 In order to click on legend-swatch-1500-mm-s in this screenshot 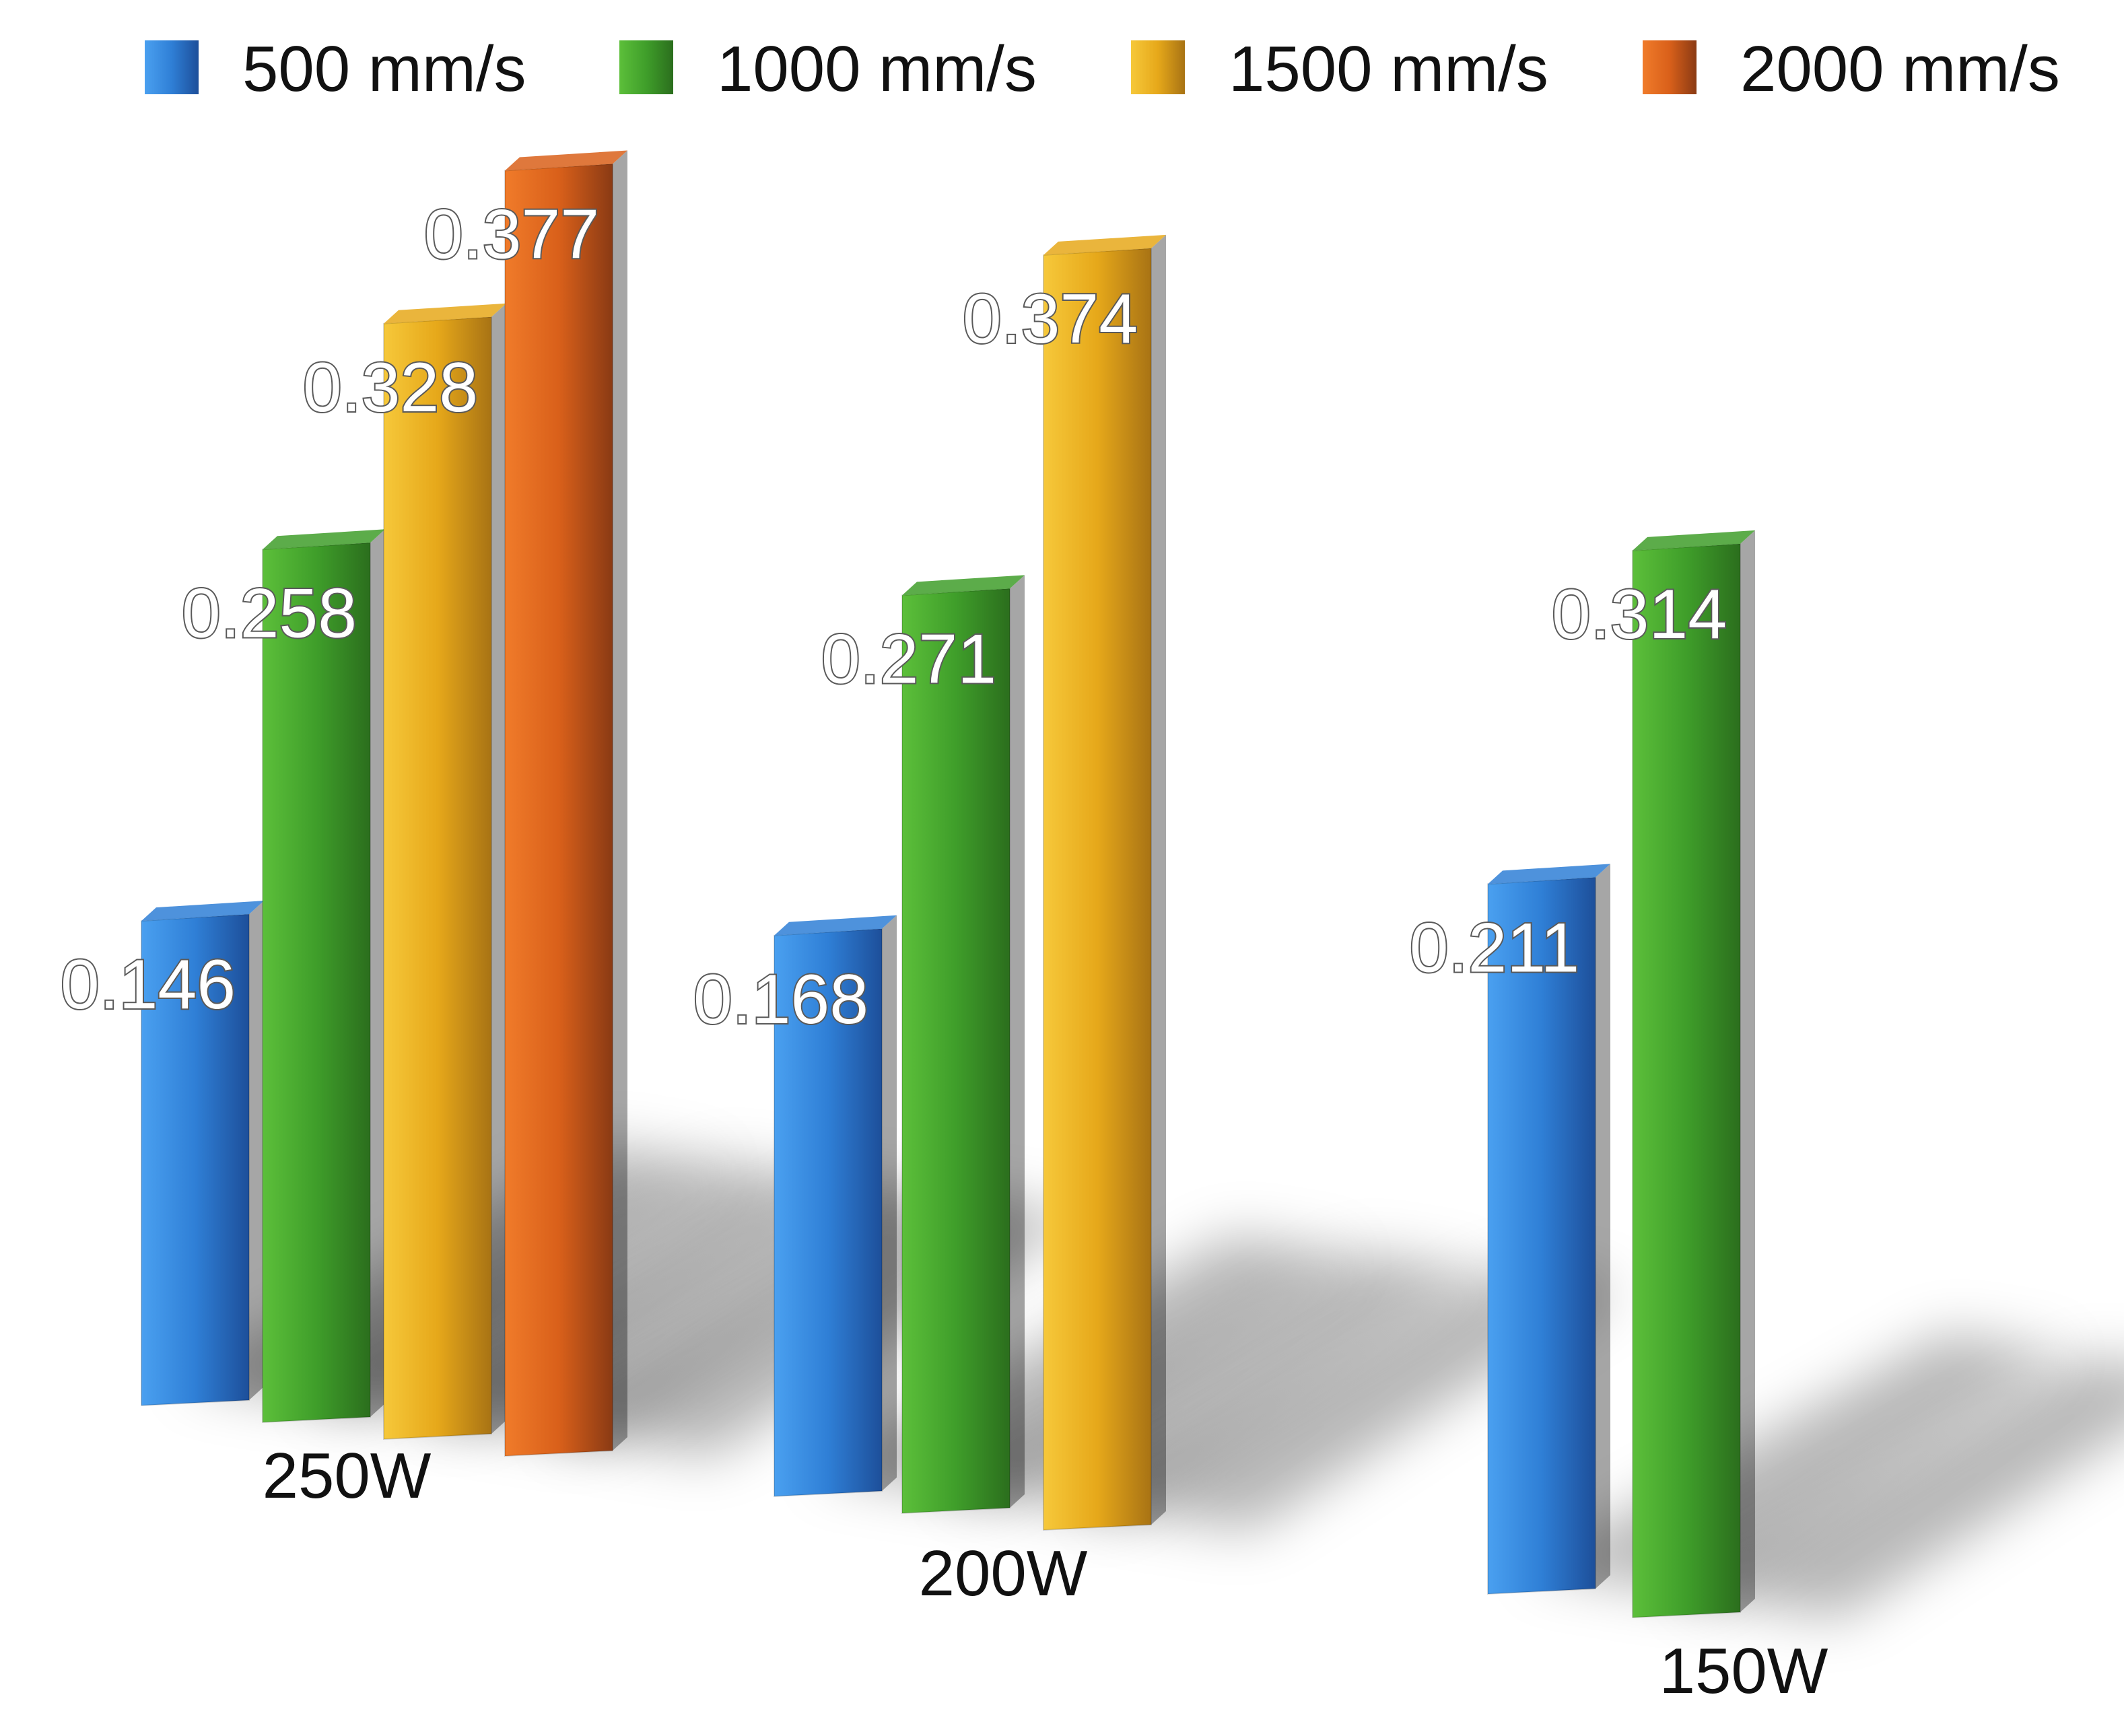, I will do `click(1158, 67)`.